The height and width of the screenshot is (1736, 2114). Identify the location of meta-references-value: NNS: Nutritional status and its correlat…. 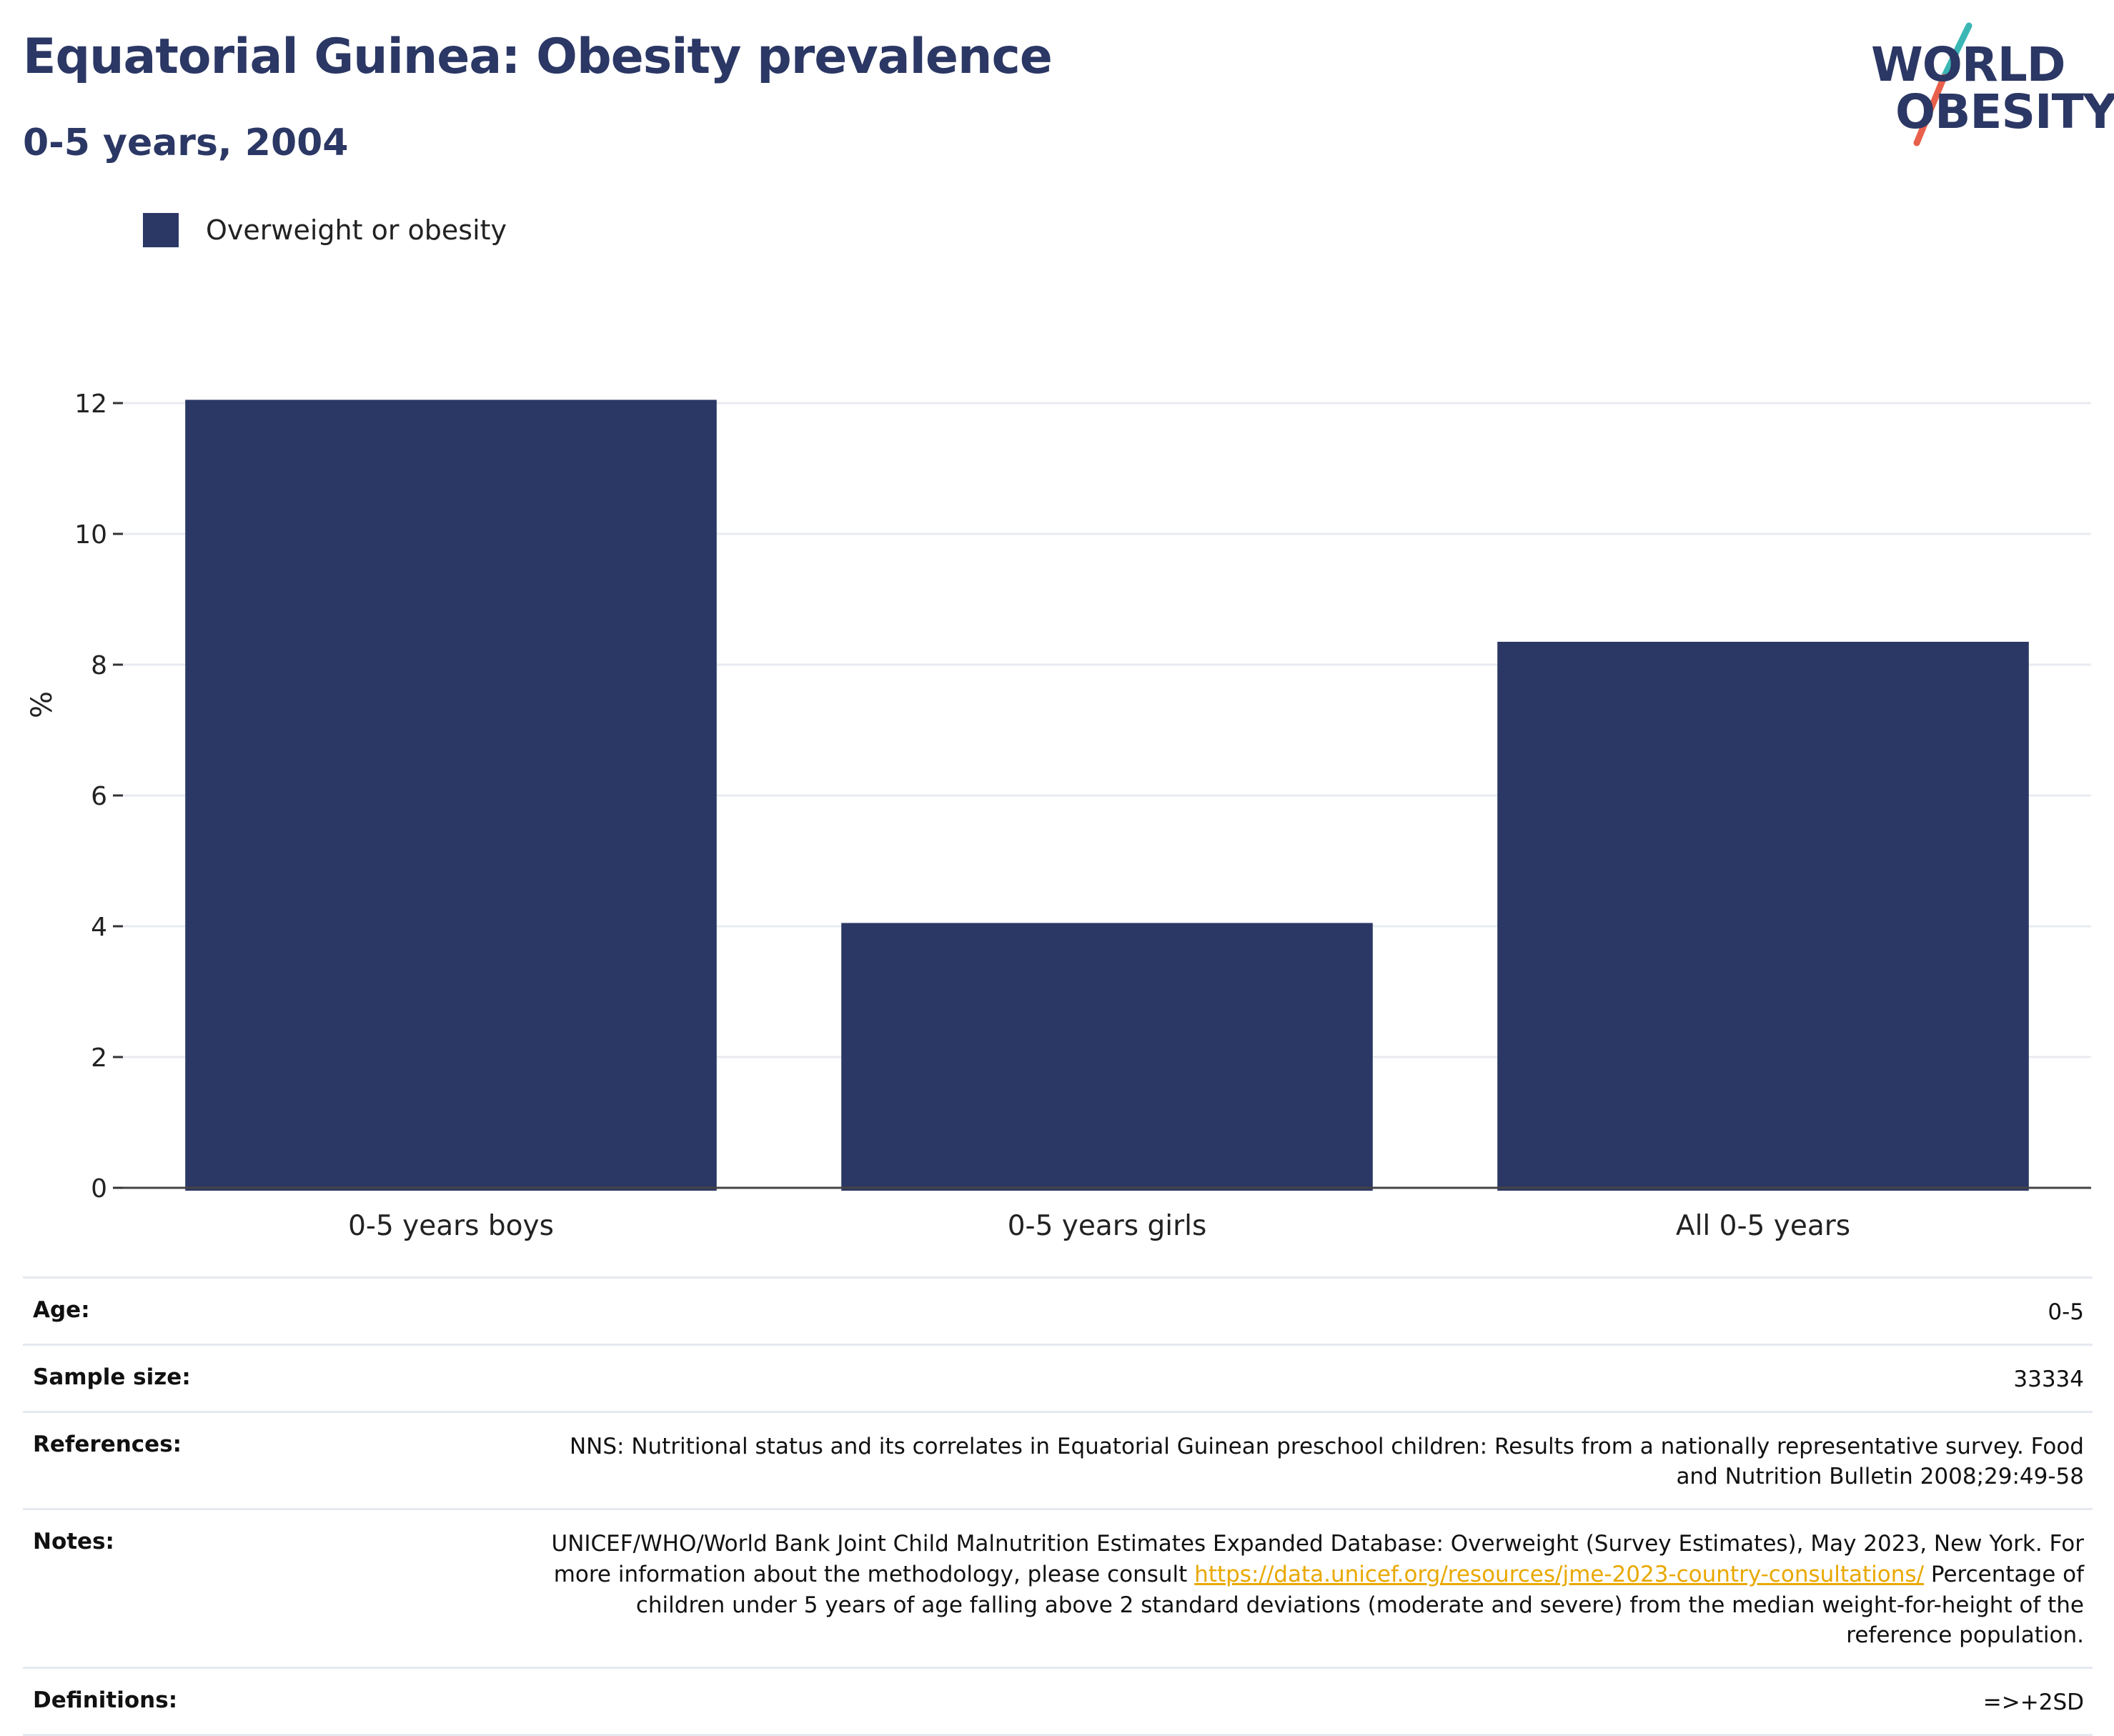
(1326, 1461).